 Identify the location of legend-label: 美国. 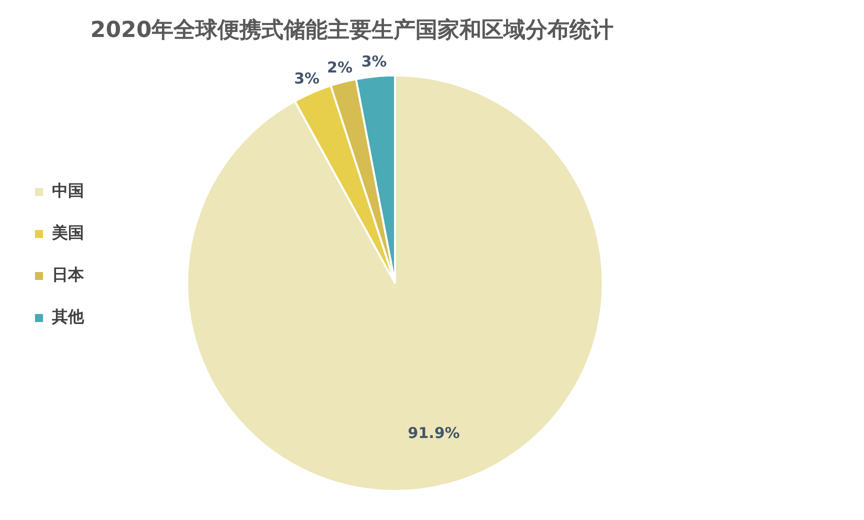
(67, 232).